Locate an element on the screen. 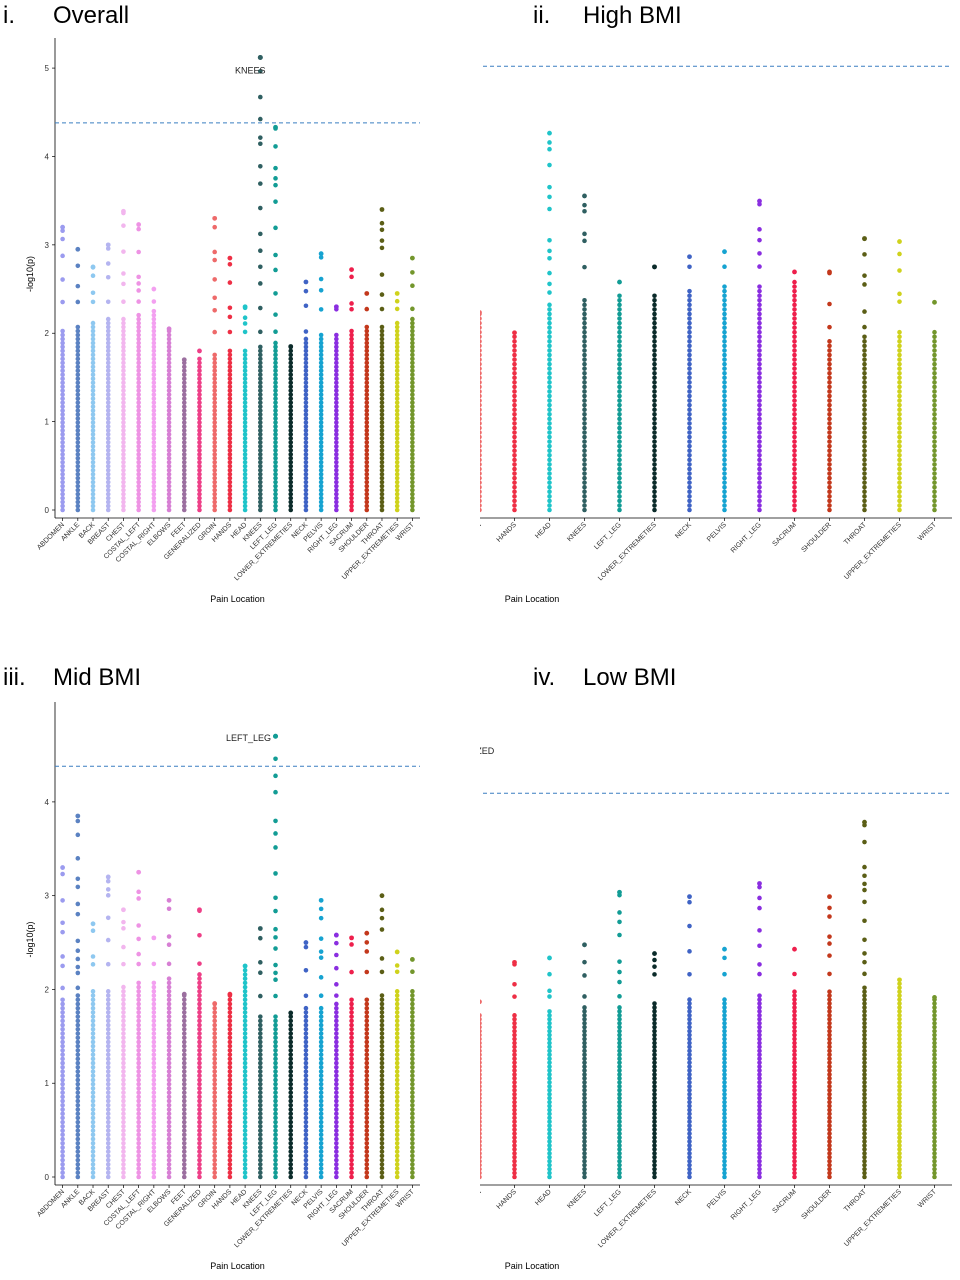  category-points-shoulder is located at coordinates (829, 1037).